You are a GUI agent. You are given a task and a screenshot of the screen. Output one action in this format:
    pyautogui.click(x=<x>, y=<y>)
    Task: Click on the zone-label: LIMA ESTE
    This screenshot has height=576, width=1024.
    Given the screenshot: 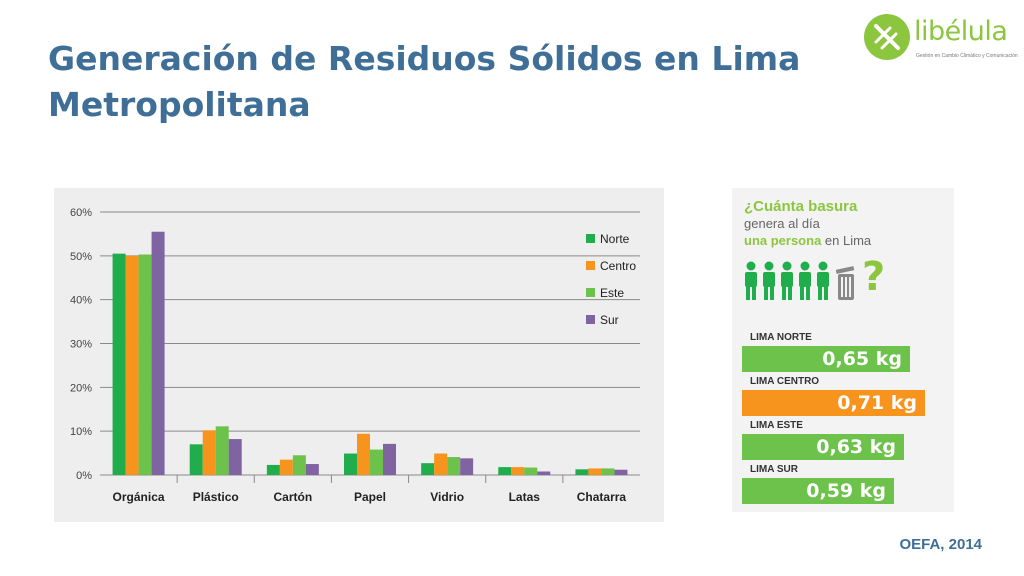 What is the action you would take?
    pyautogui.click(x=776, y=425)
    